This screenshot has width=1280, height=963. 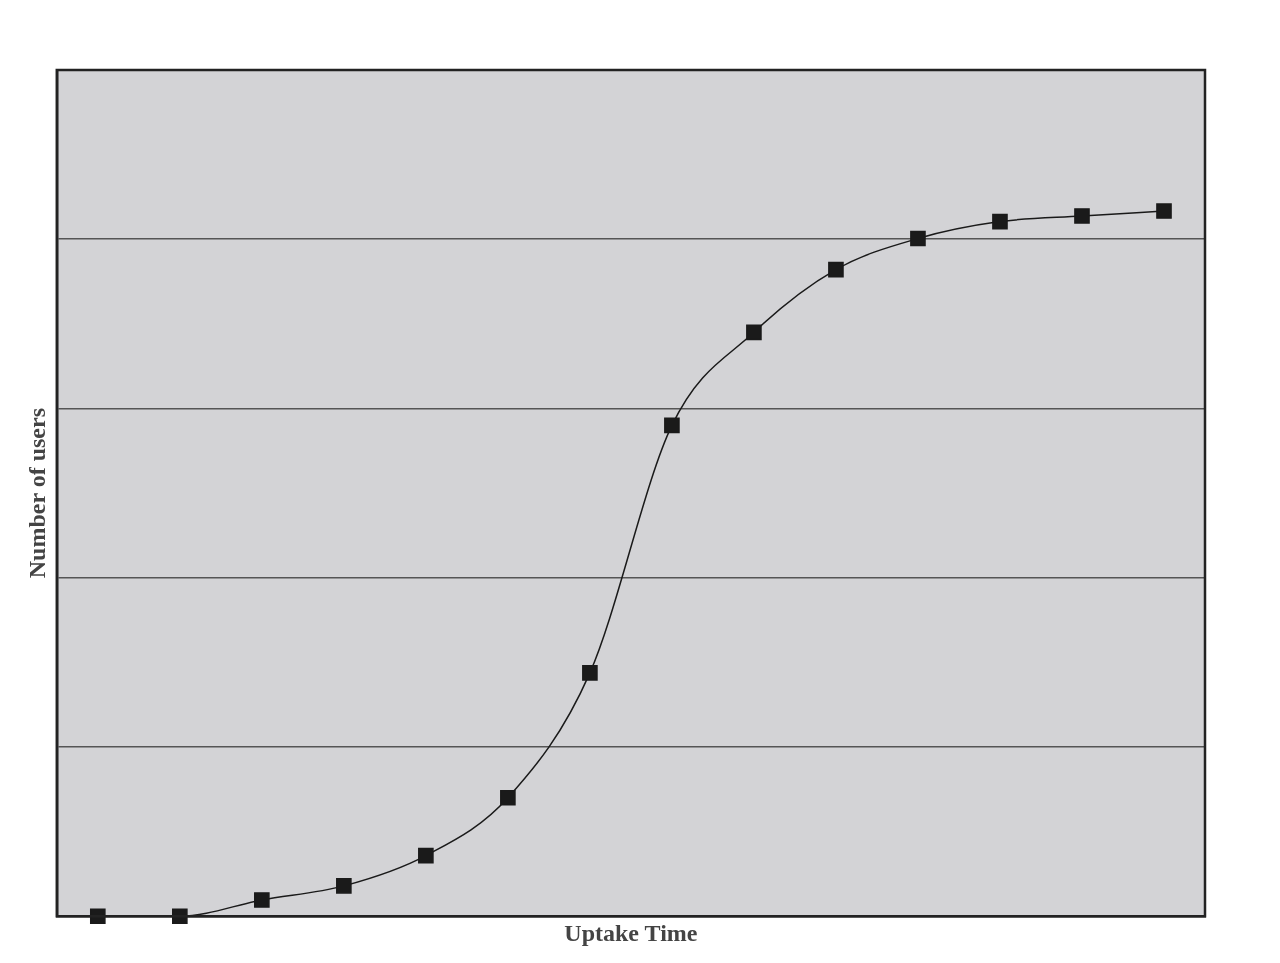 I want to click on y-axis-title: Number of users, so click(x=36, y=493).